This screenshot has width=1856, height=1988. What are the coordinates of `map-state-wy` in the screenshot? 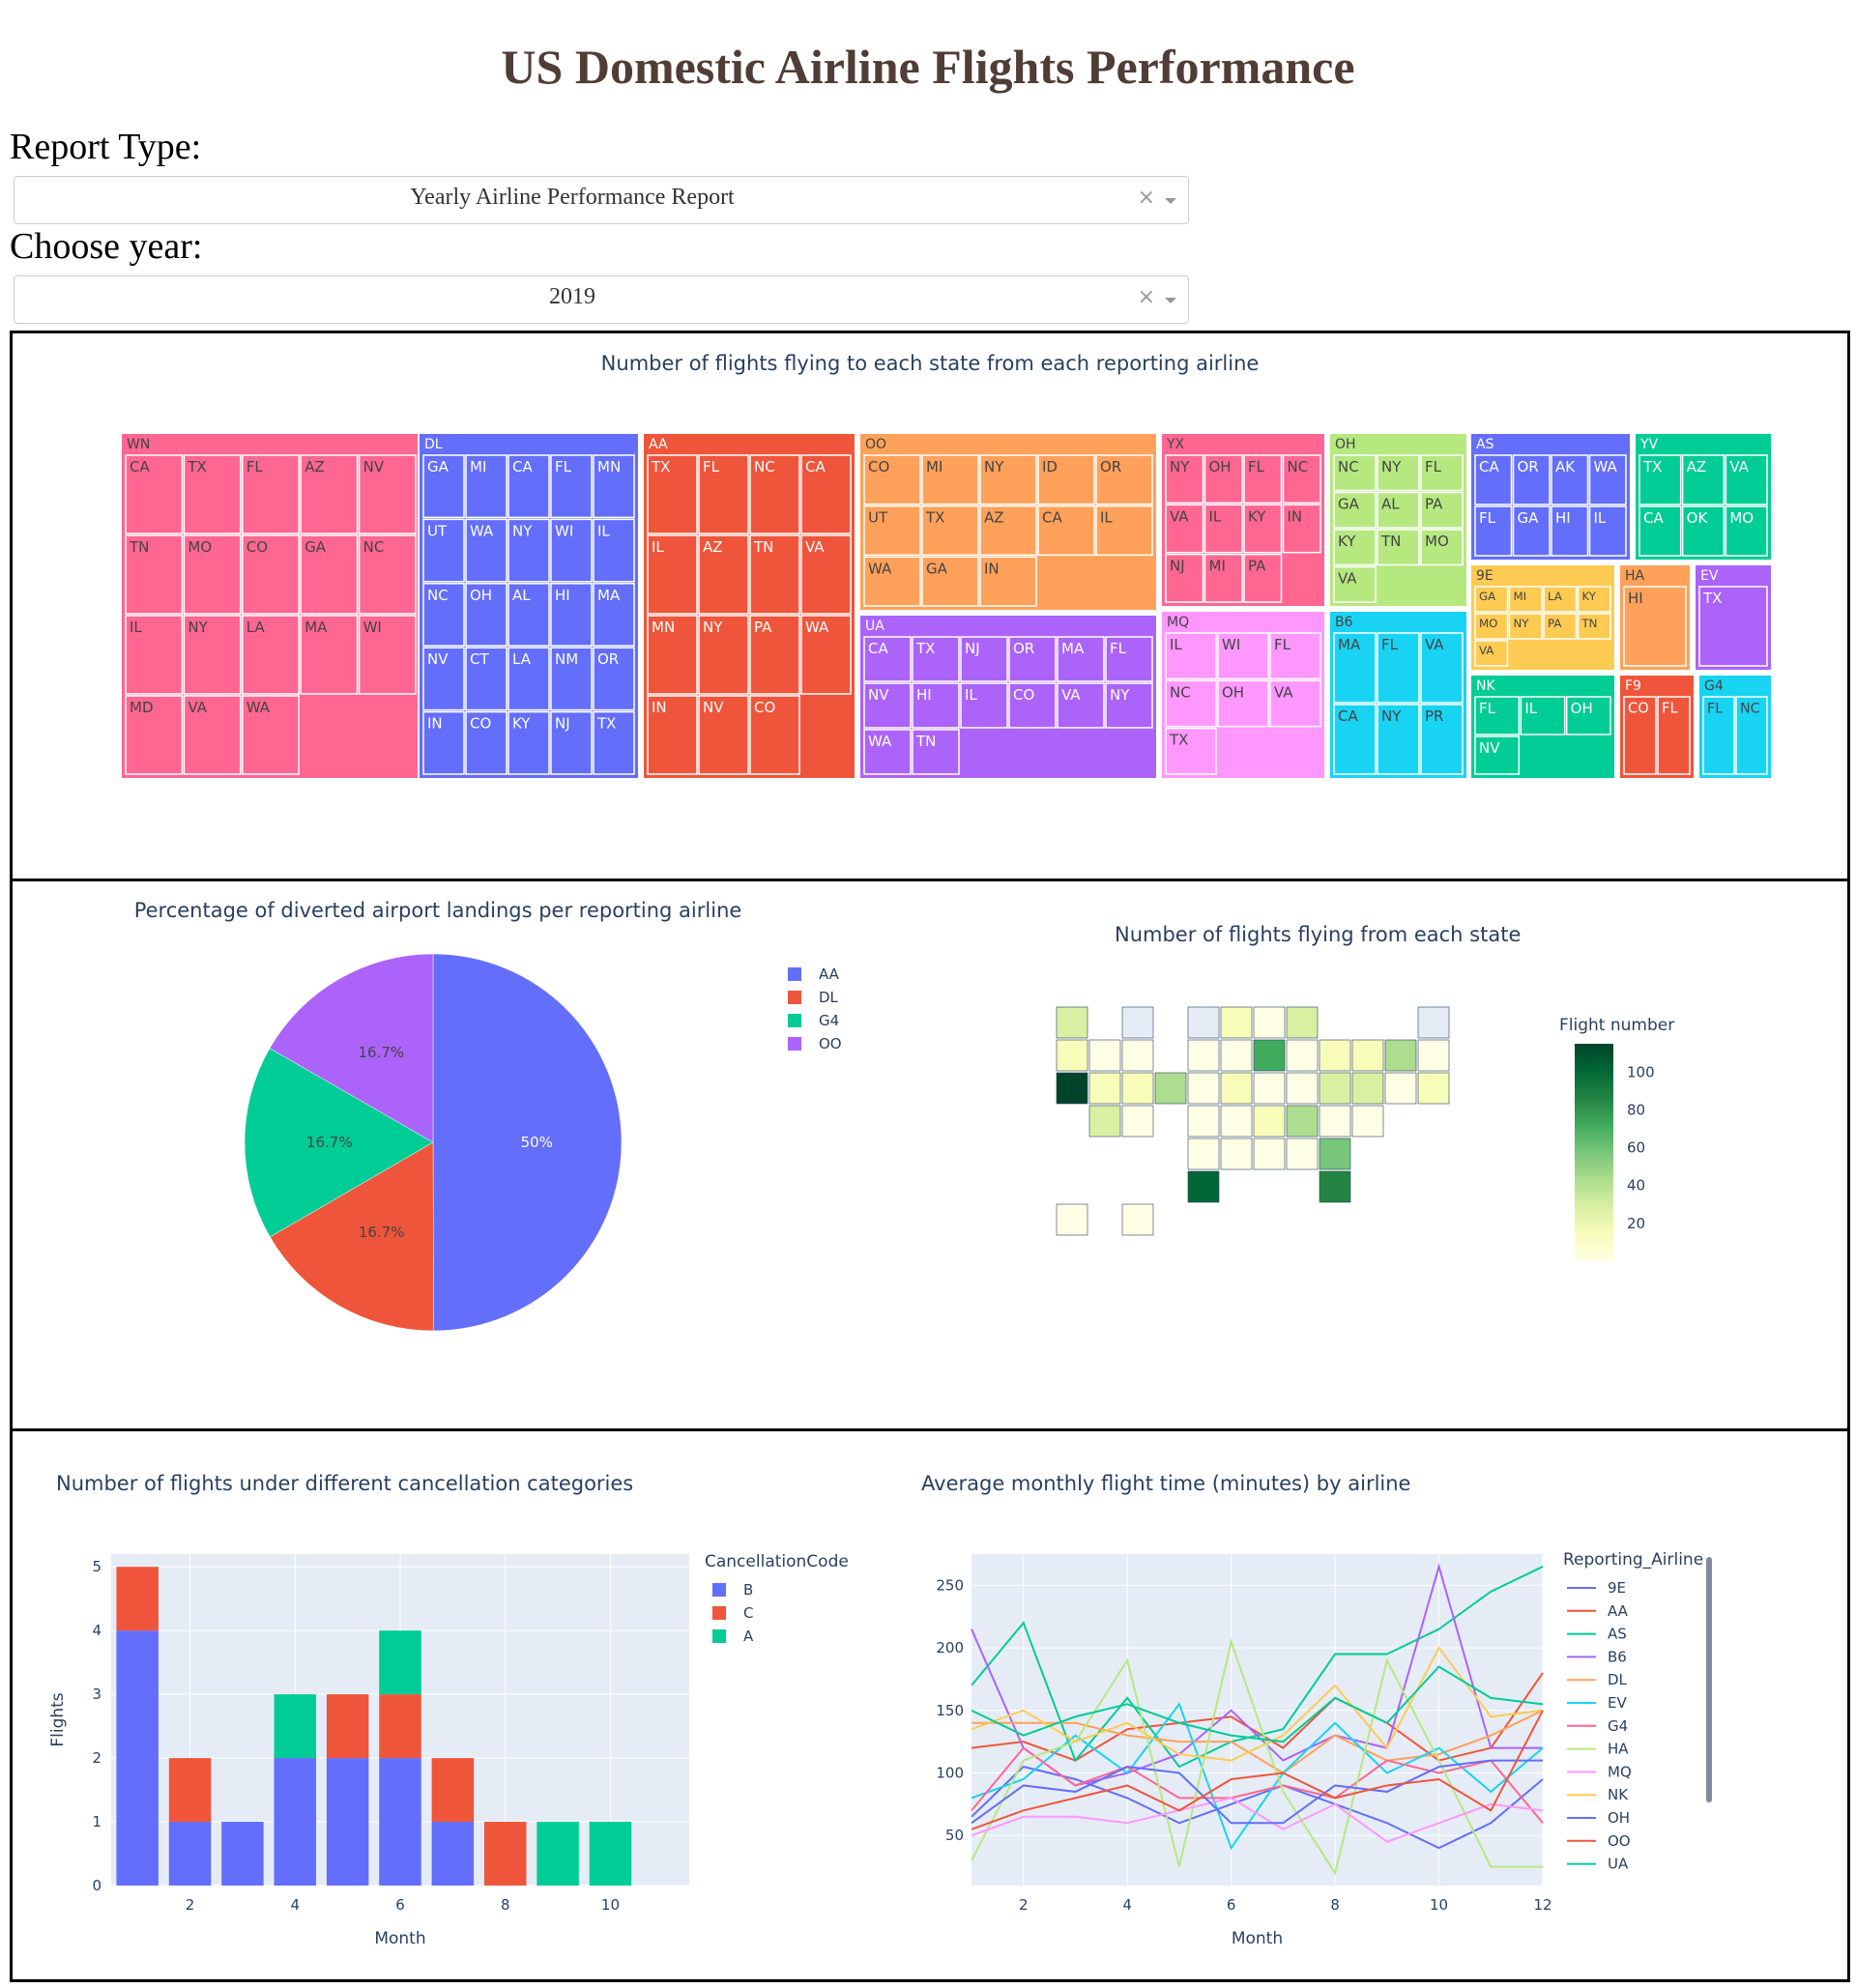 It's located at (1138, 1055).